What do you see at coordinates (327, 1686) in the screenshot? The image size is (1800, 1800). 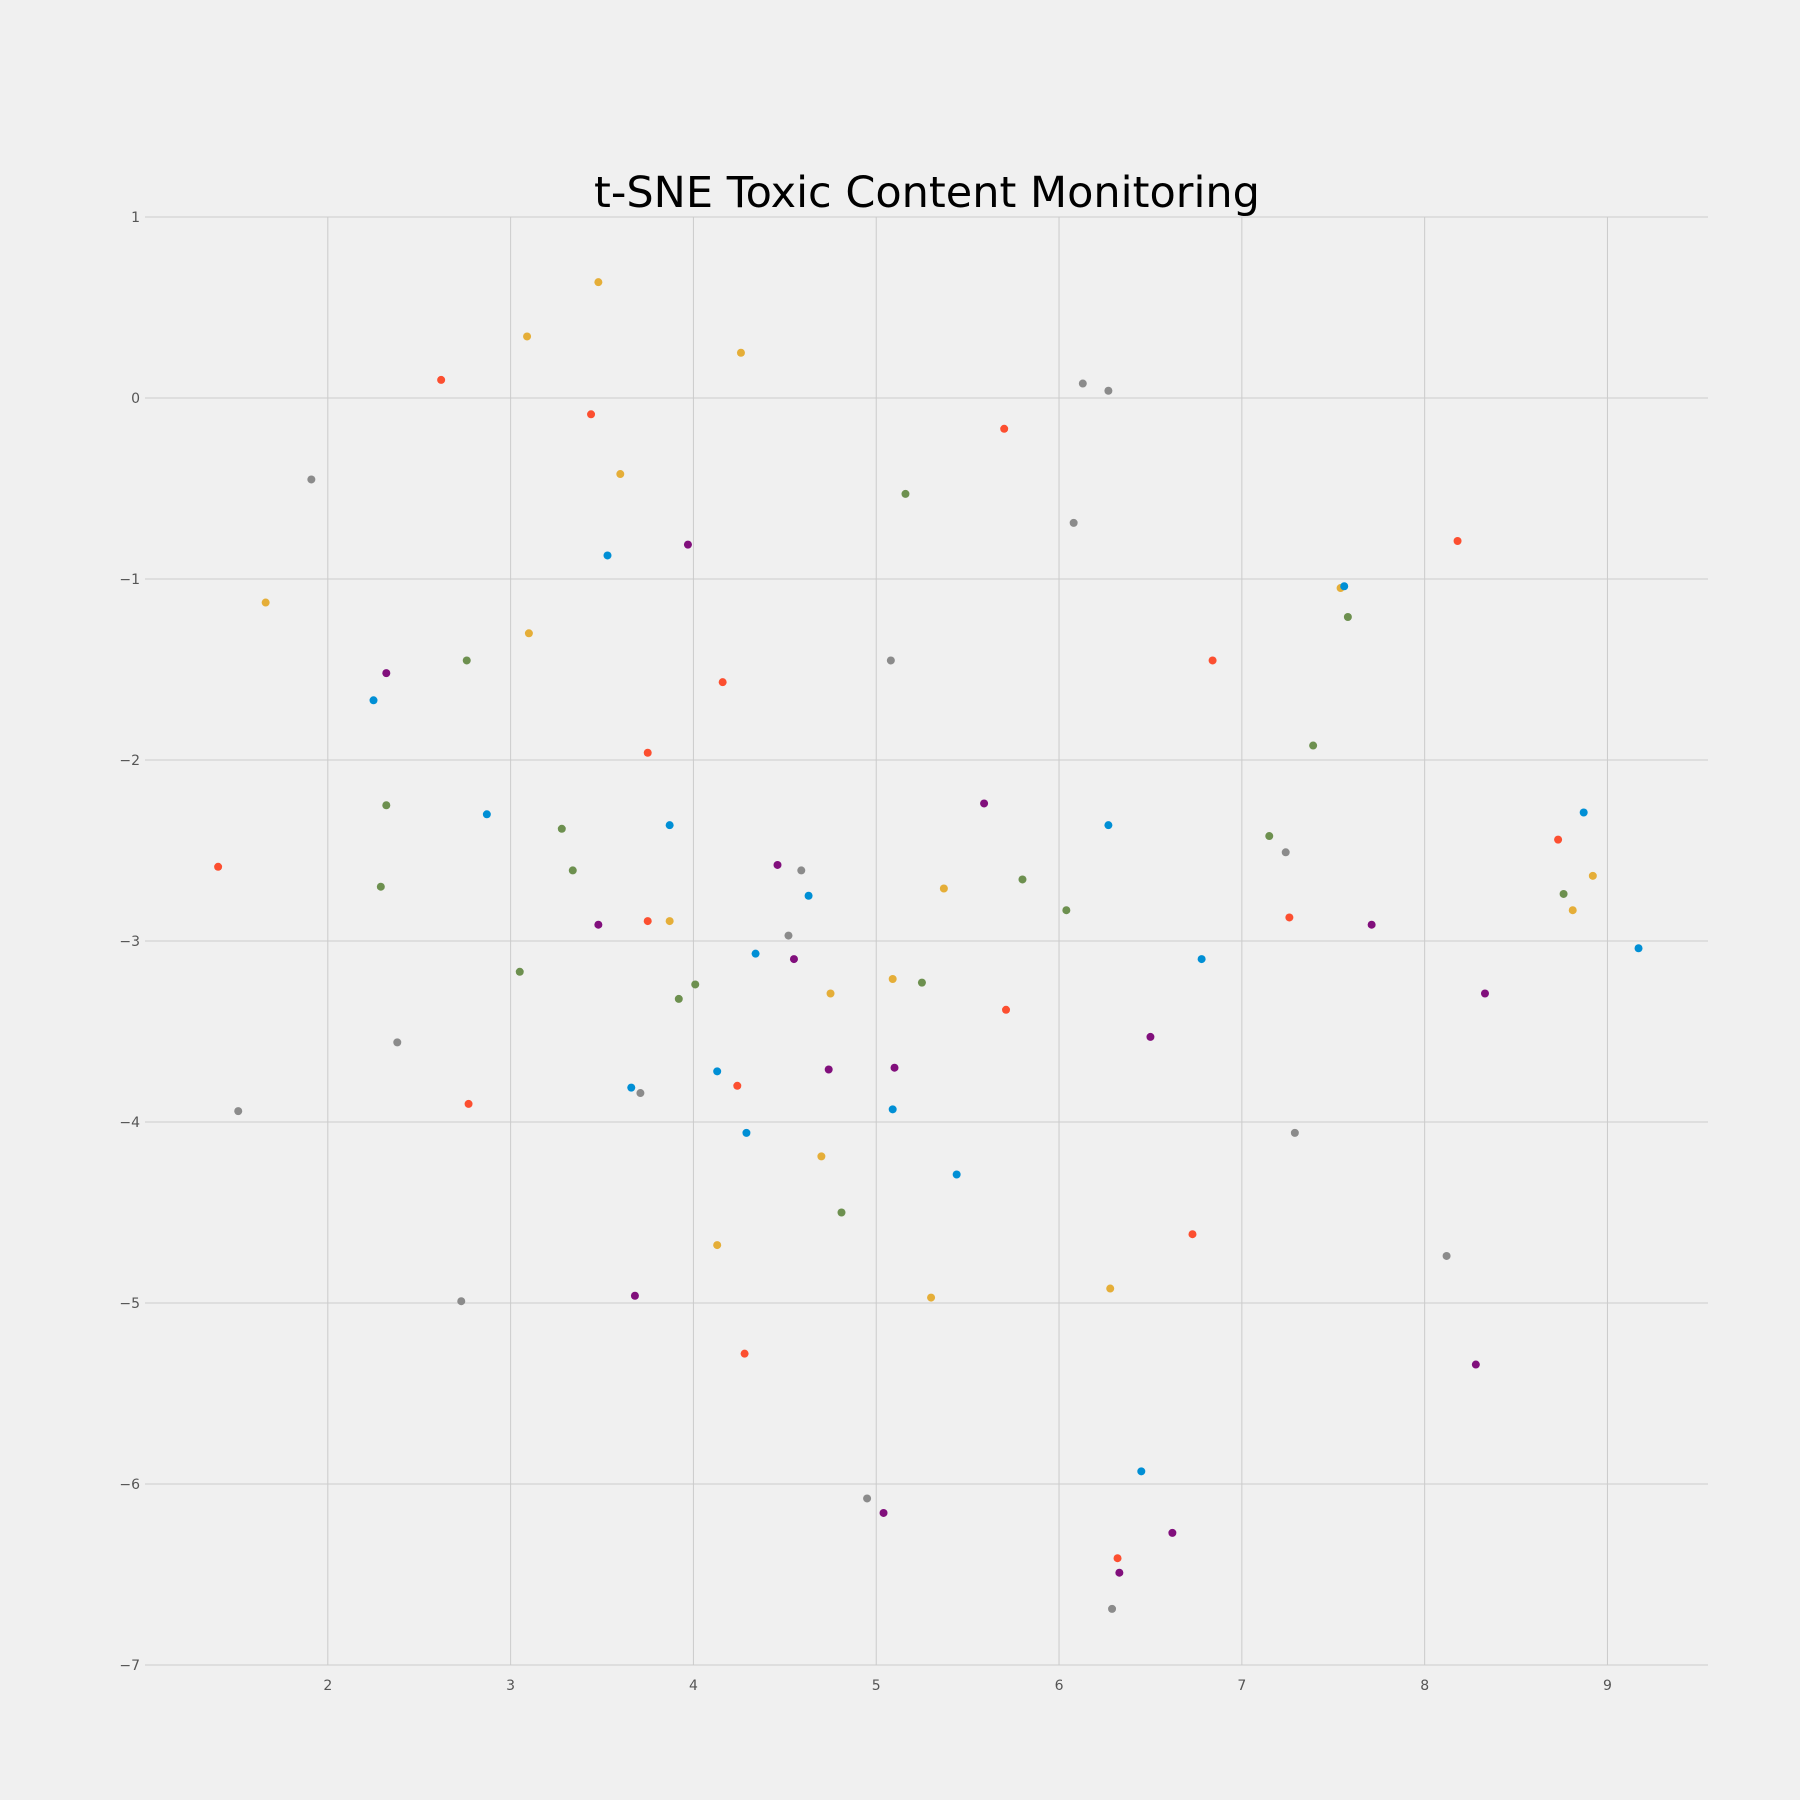 I see `x-tick-label: 2` at bounding box center [327, 1686].